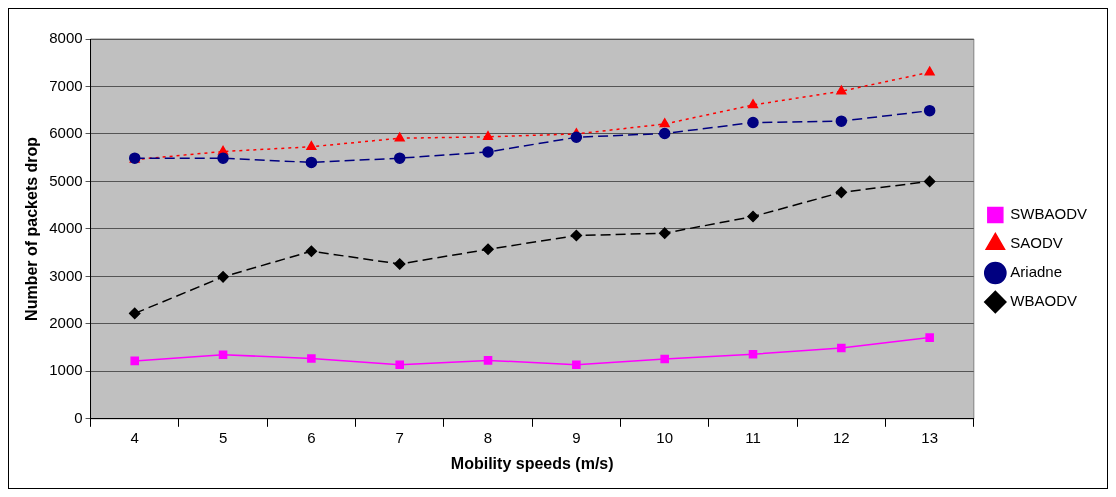 Image resolution: width=1116 pixels, height=497 pixels. What do you see at coordinates (66, 180) in the screenshot?
I see `y-tick-label: 5000` at bounding box center [66, 180].